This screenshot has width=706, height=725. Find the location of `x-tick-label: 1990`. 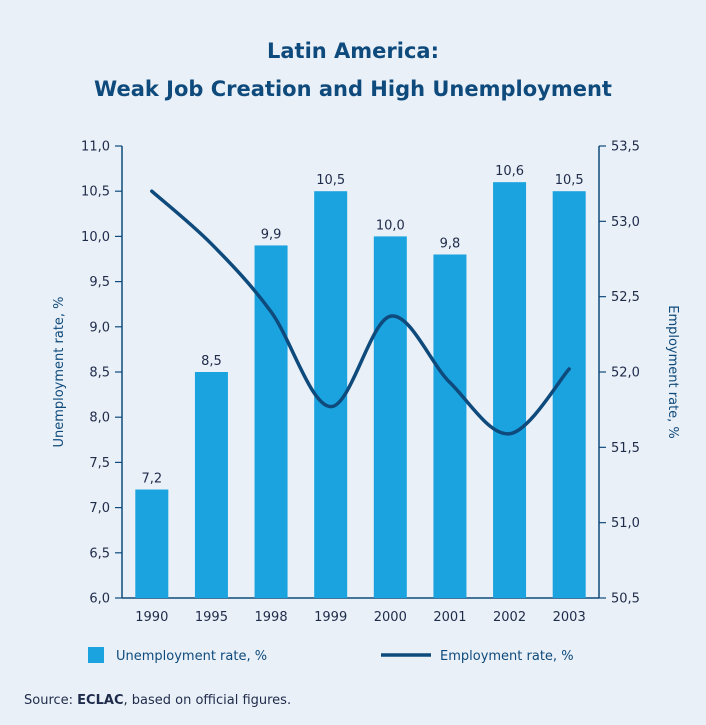

x-tick-label: 1990 is located at coordinates (151, 617).